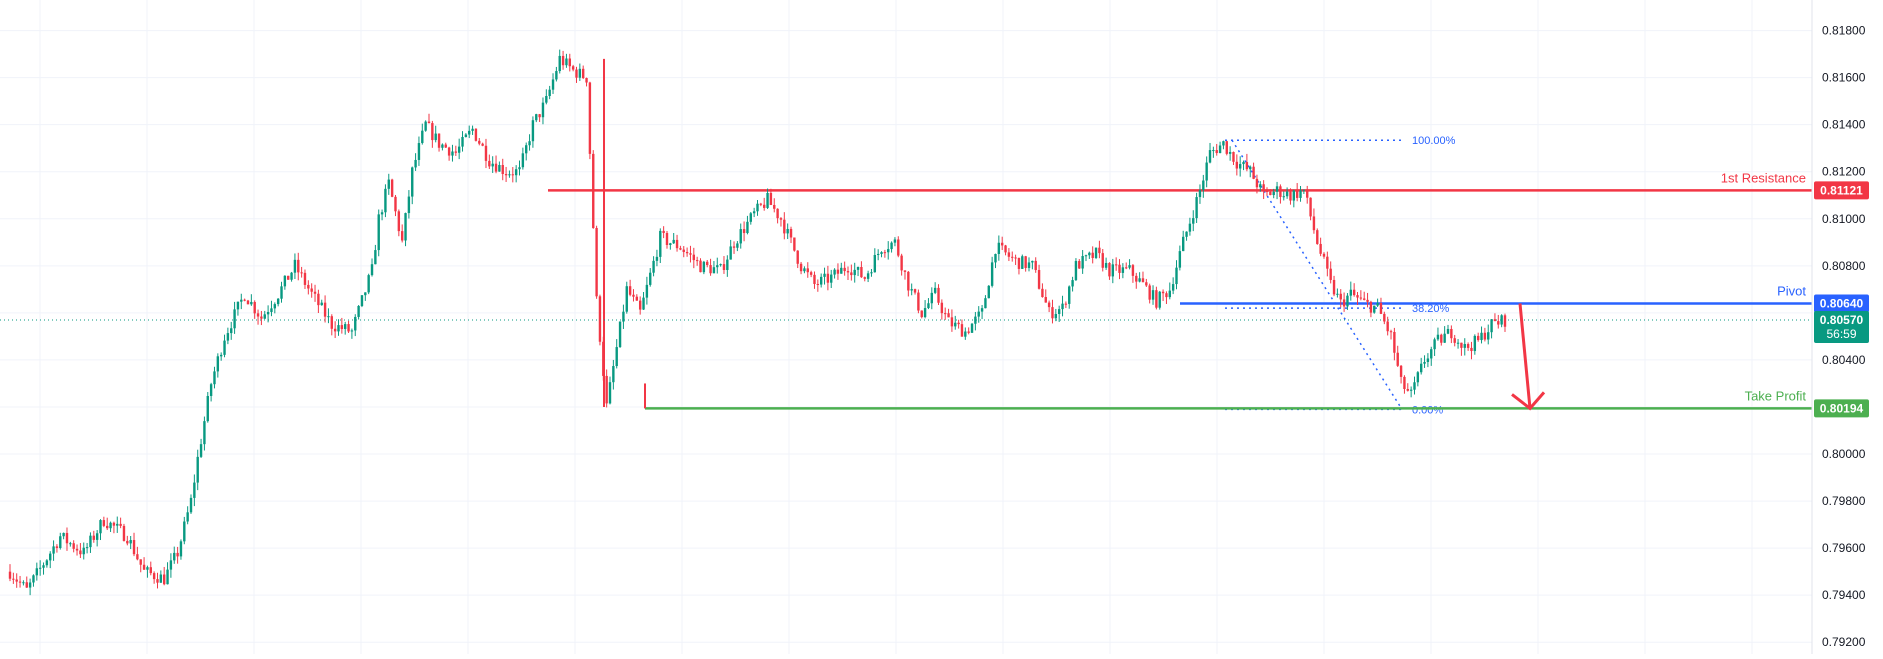 Image resolution: width=1883 pixels, height=659 pixels. I want to click on price-tick-label: 0.79800, so click(1844, 501).